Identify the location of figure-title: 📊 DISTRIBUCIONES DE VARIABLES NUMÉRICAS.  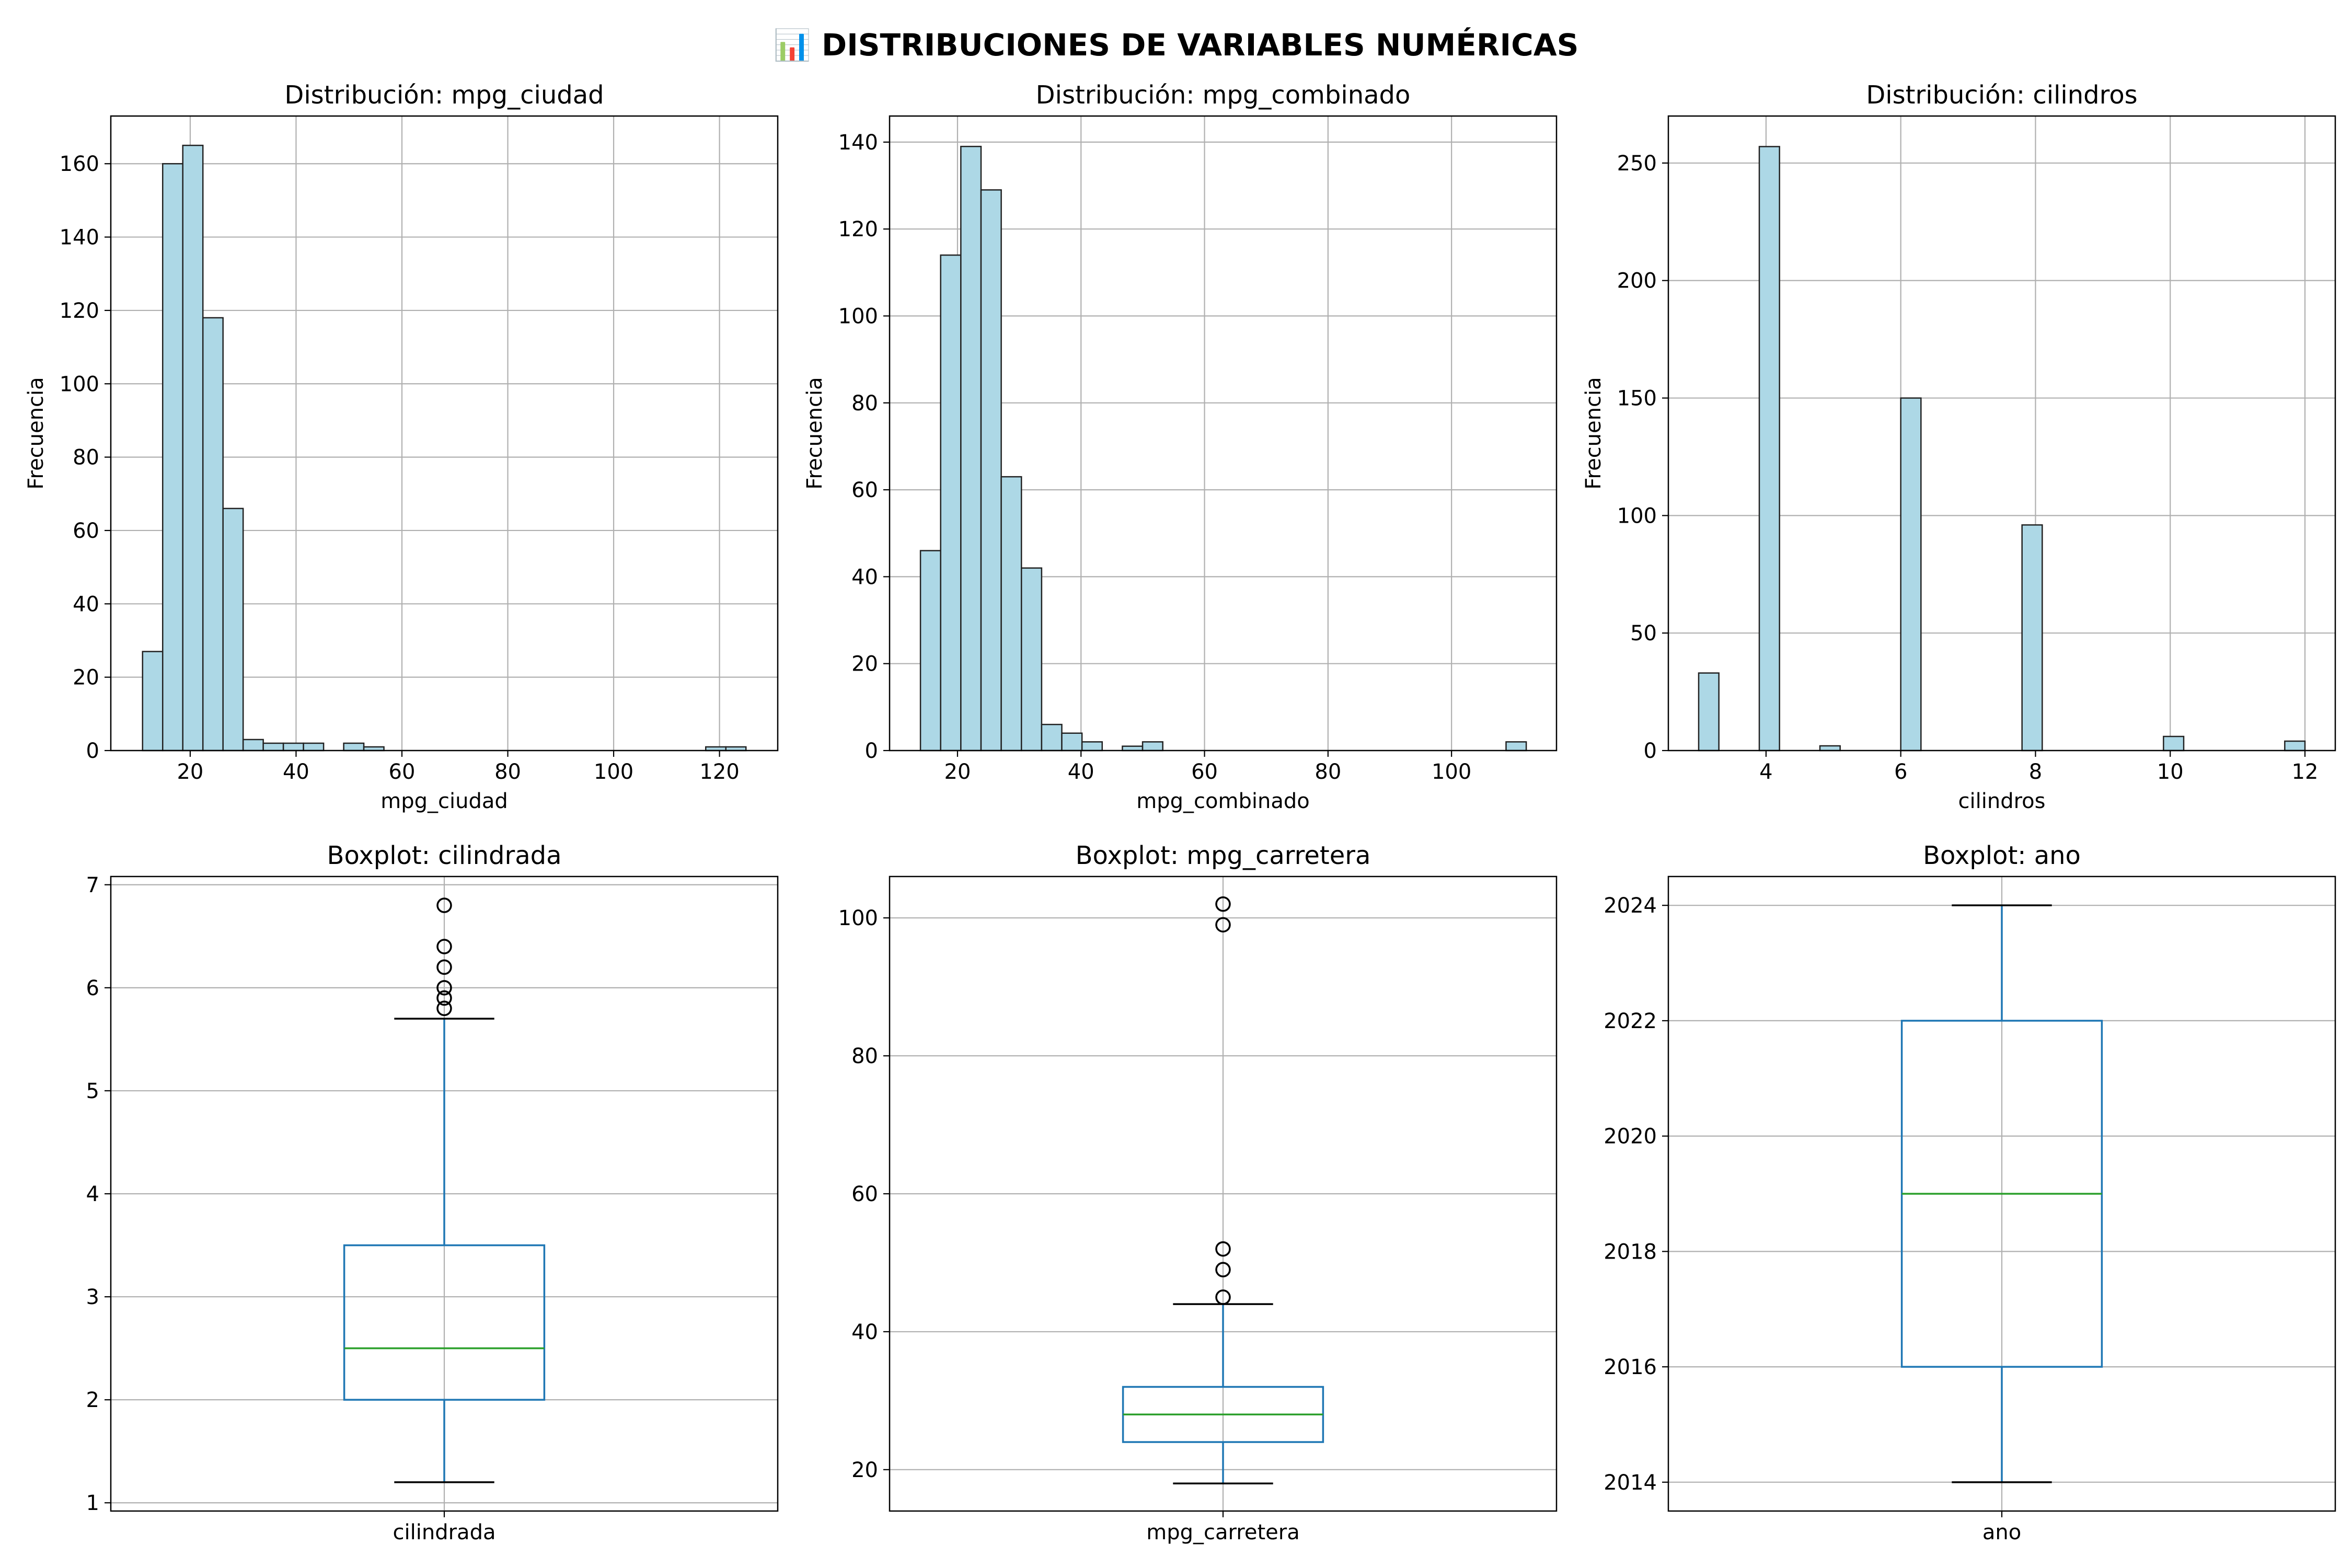
(1176, 45).